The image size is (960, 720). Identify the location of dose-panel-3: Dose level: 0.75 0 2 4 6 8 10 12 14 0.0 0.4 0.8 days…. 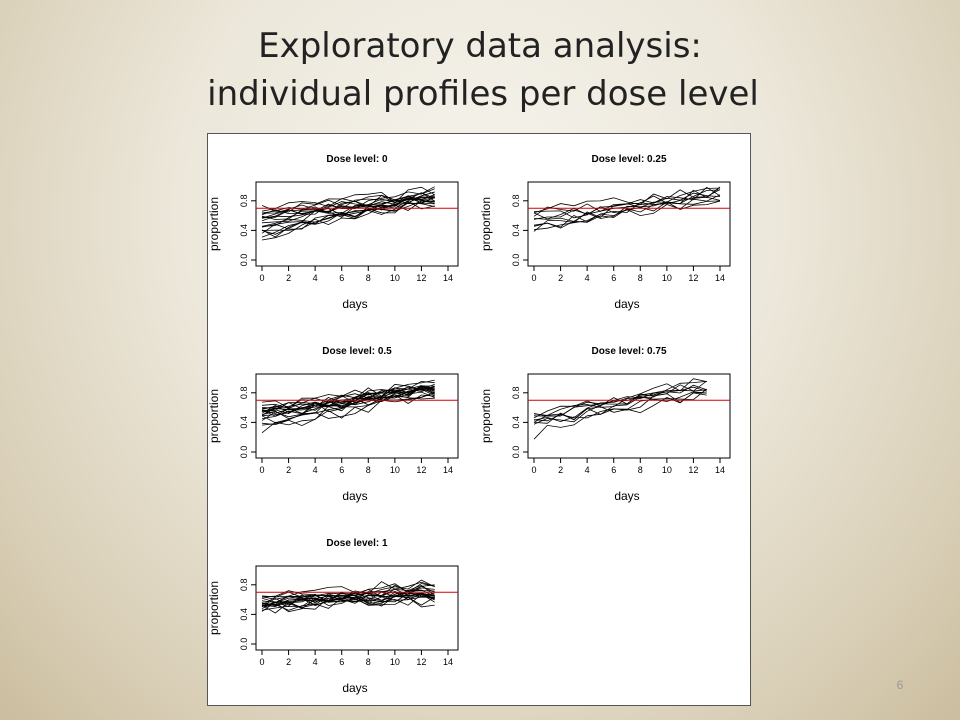
(605, 424).